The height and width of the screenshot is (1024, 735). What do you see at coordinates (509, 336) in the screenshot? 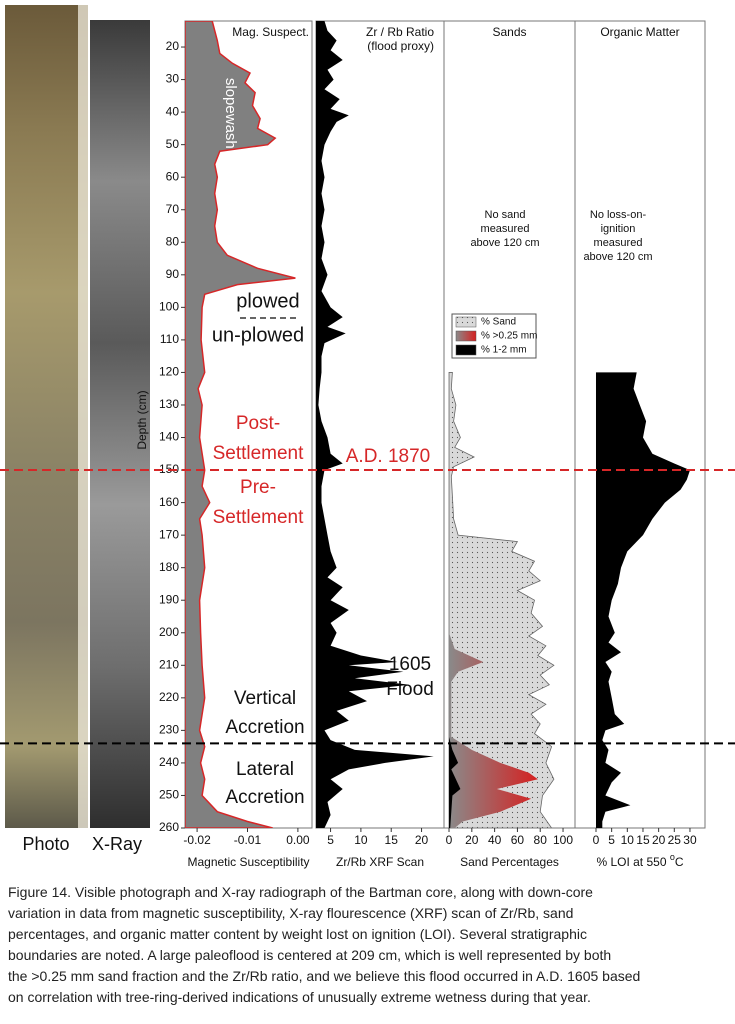
I see `legend-label: % >0.25 mm` at bounding box center [509, 336].